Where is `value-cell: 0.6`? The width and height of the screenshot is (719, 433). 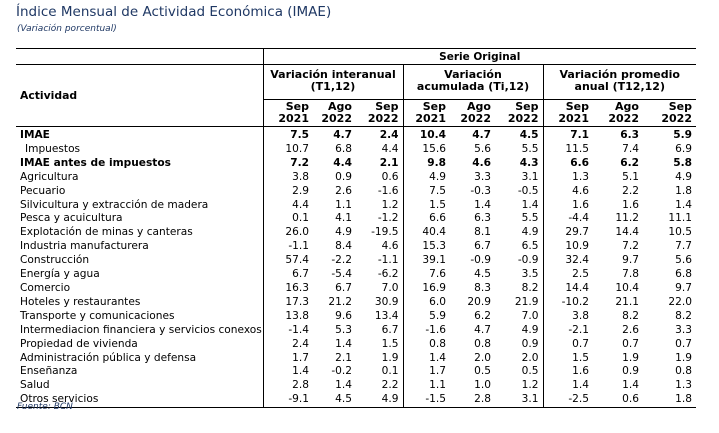
value-cell: 0.6 is located at coordinates (618, 401).